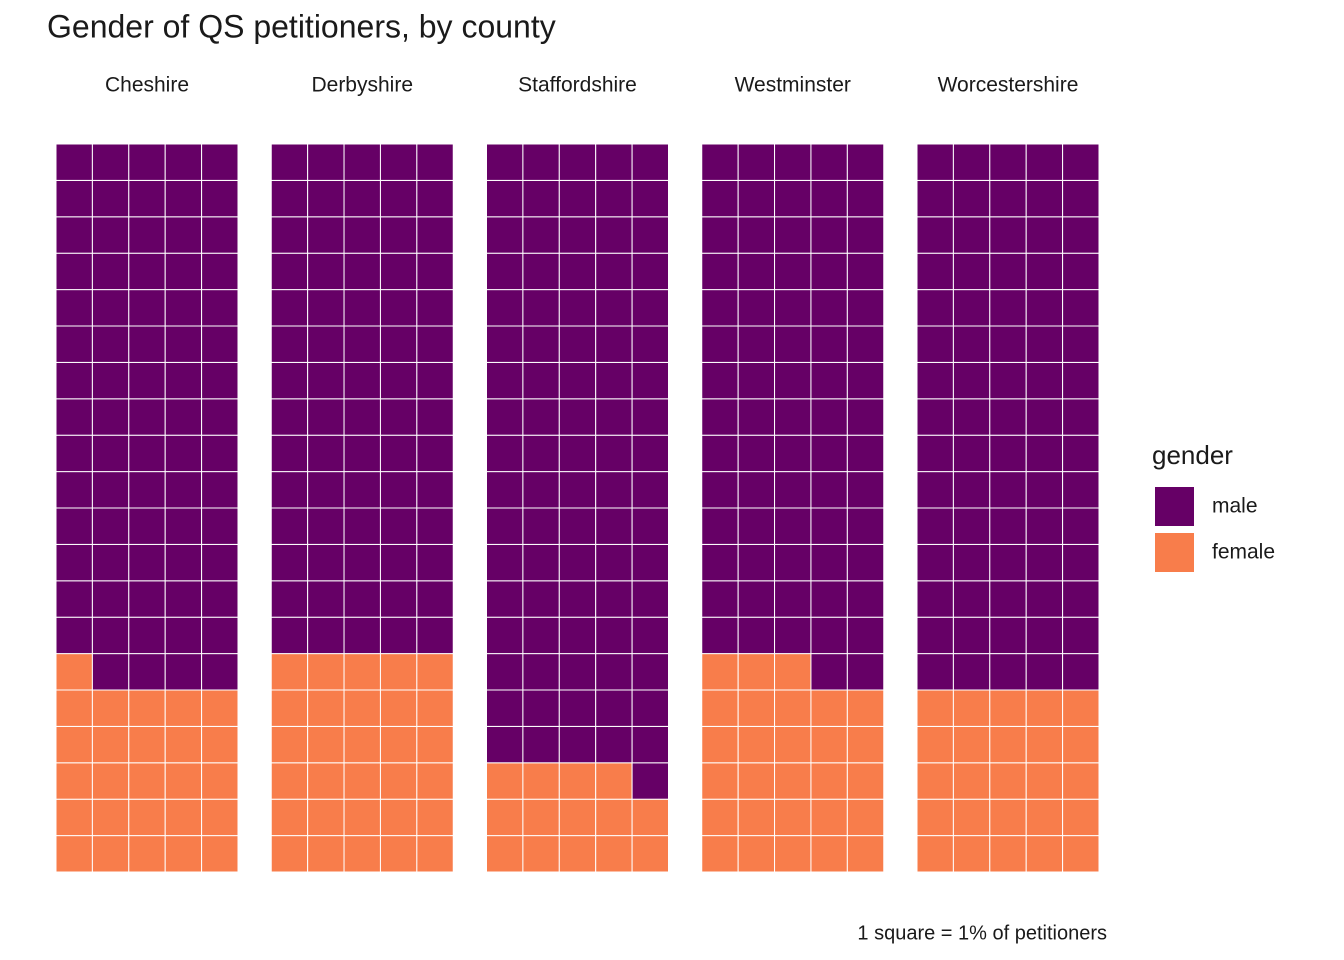 The width and height of the screenshot is (1344, 960). Describe the element at coordinates (982, 933) in the screenshot. I see `caption: 1 square = 1% of petitioners` at that location.